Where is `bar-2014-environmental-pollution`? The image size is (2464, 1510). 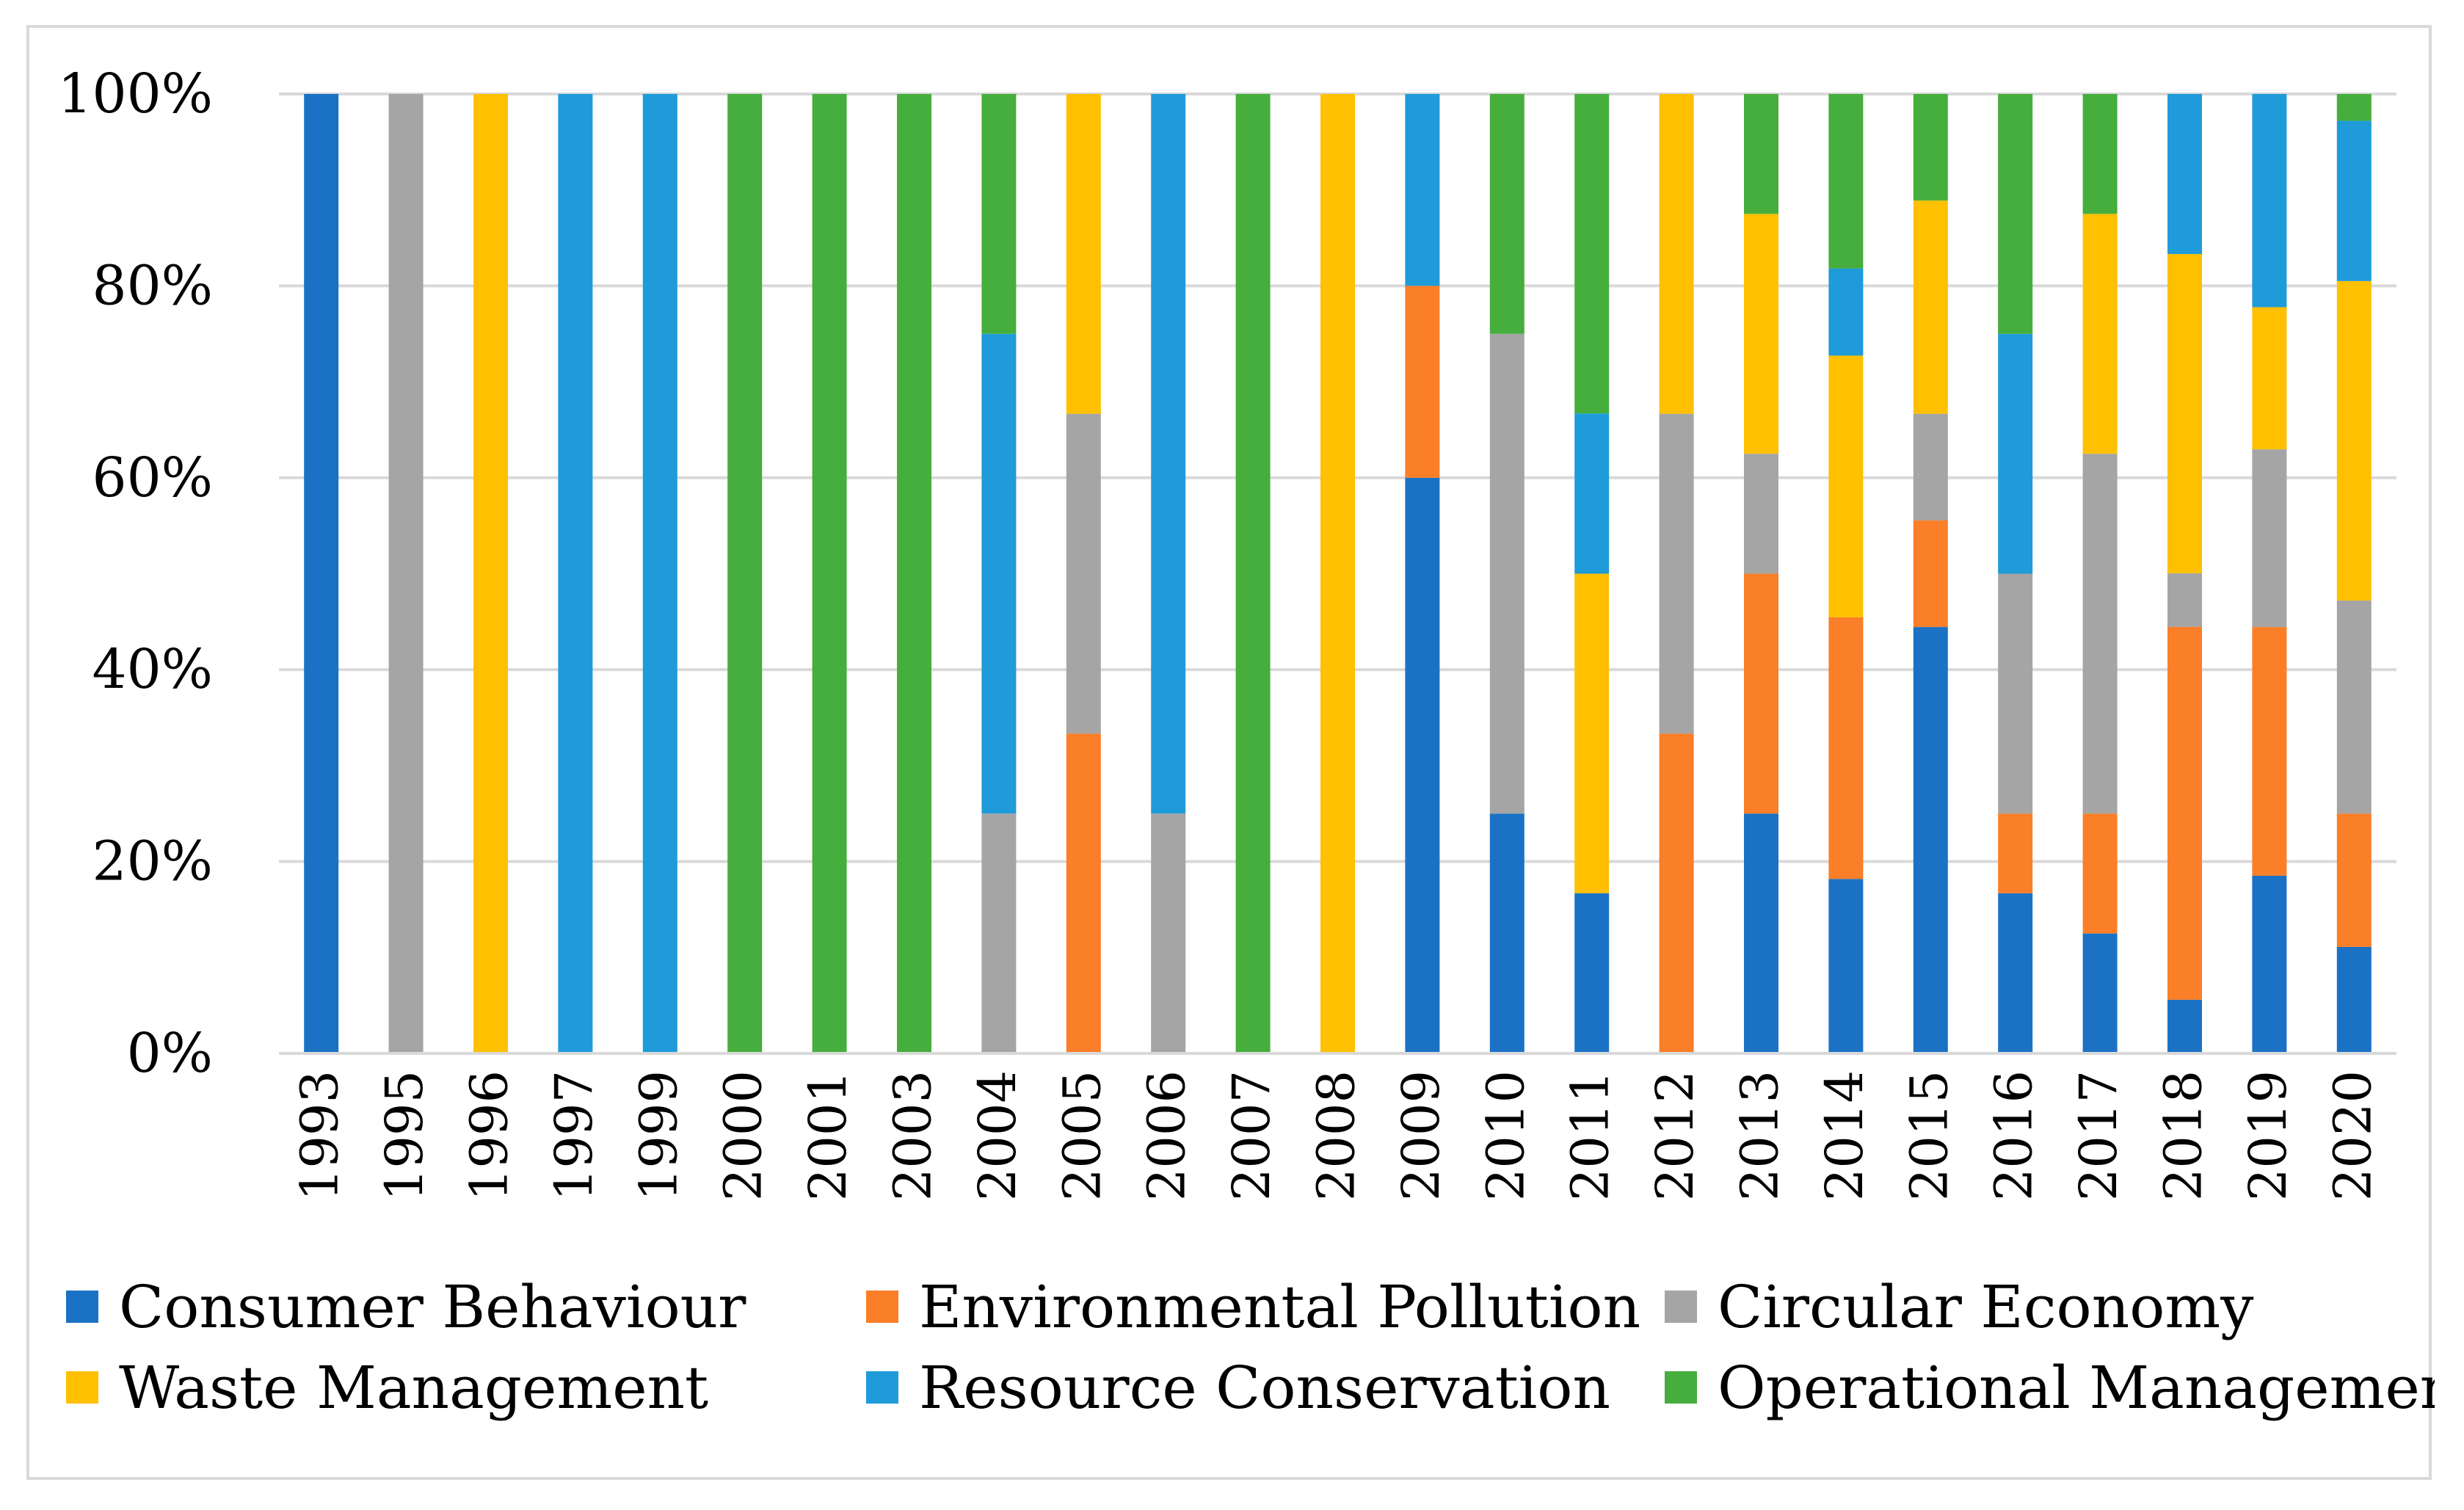 bar-2014-environmental-pollution is located at coordinates (1846, 748).